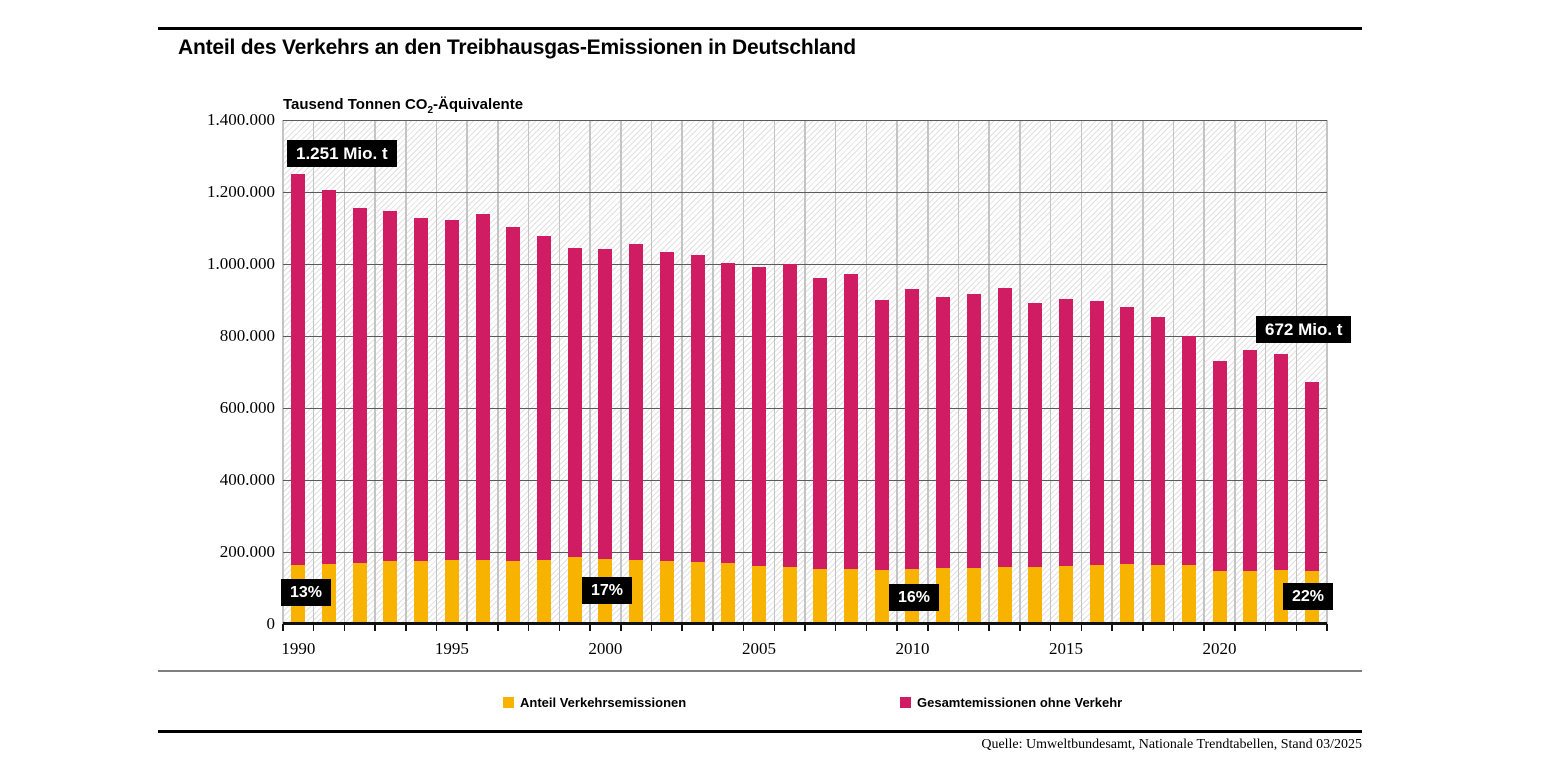 The height and width of the screenshot is (775, 1545). What do you see at coordinates (603, 702) in the screenshot?
I see `legend-label-verkehrsemissionen: Anteil Verkehrsemissionen` at bounding box center [603, 702].